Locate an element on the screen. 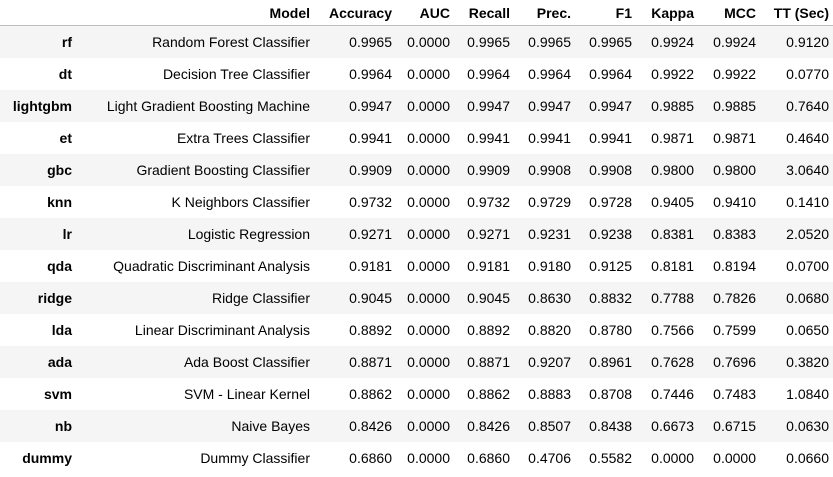 The image size is (833, 477). header-auc: AUC is located at coordinates (425, 13).